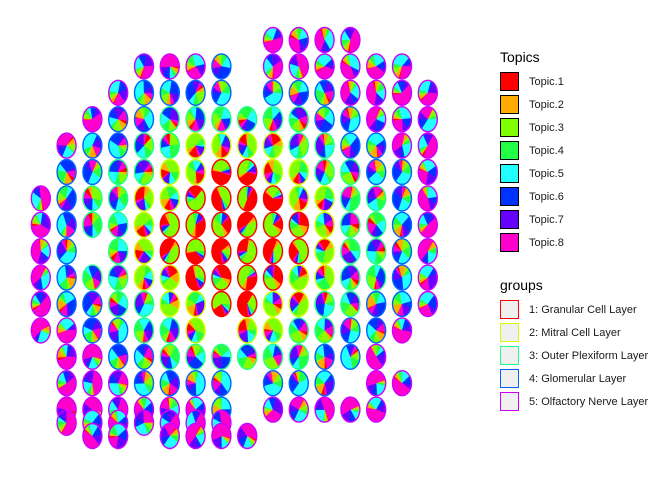 The width and height of the screenshot is (672, 485). Describe the element at coordinates (546, 104) in the screenshot. I see `legend-label-topic-2: Topic.2` at that location.